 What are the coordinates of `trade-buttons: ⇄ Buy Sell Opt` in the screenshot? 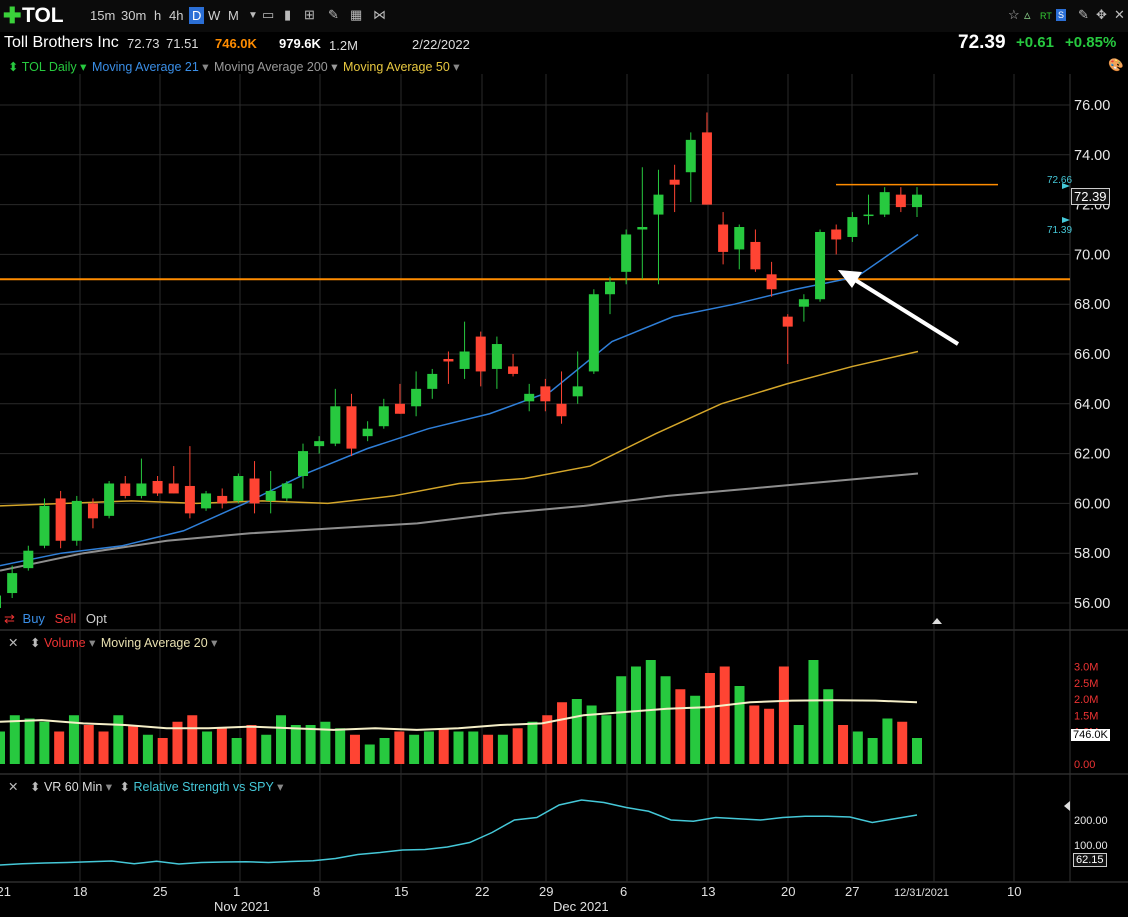 It's located at (55, 619).